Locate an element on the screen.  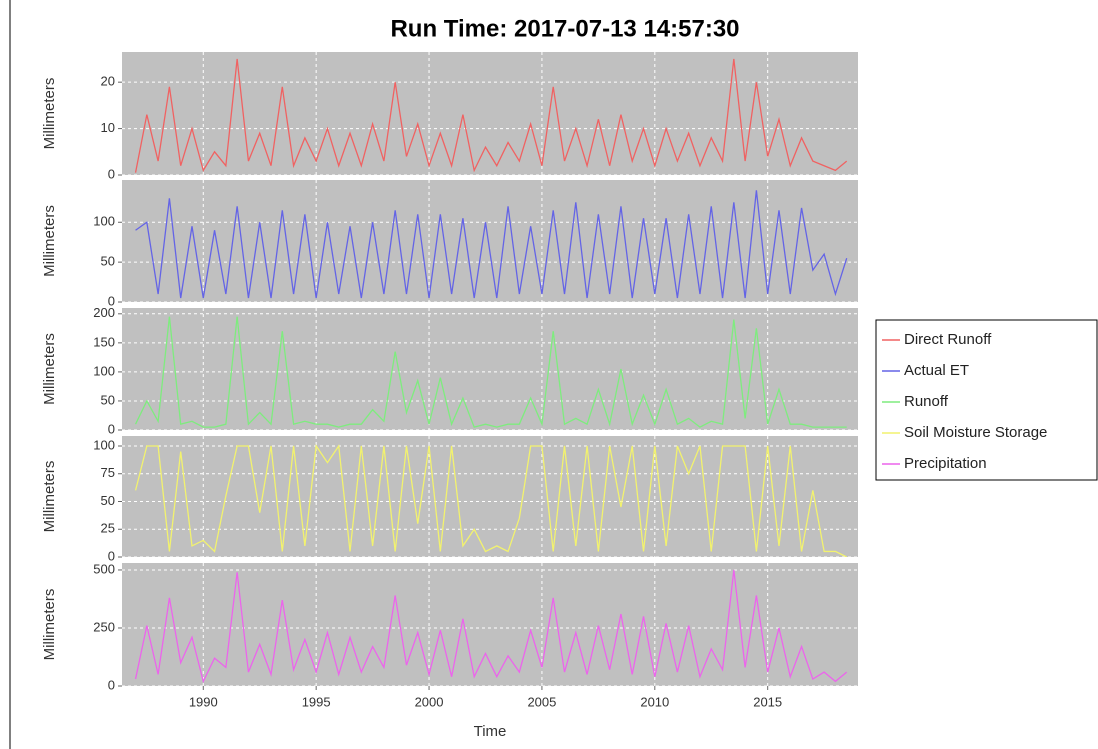
legend-label: Direct Runoff is located at coordinates (948, 339).